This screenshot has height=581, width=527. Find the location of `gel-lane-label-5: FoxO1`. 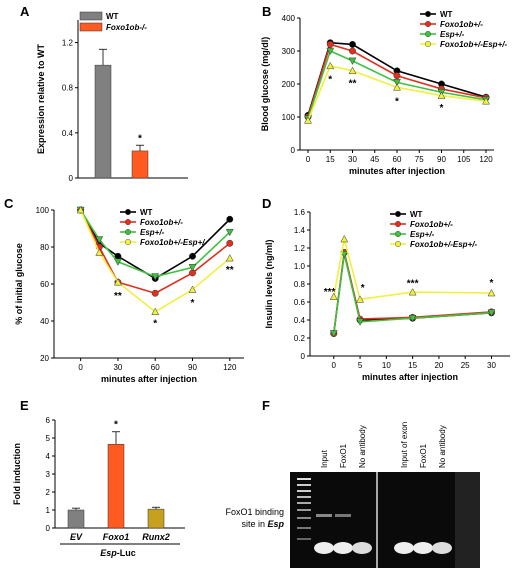

gel-lane-label-5: FoxO1 is located at coordinates (423, 455).